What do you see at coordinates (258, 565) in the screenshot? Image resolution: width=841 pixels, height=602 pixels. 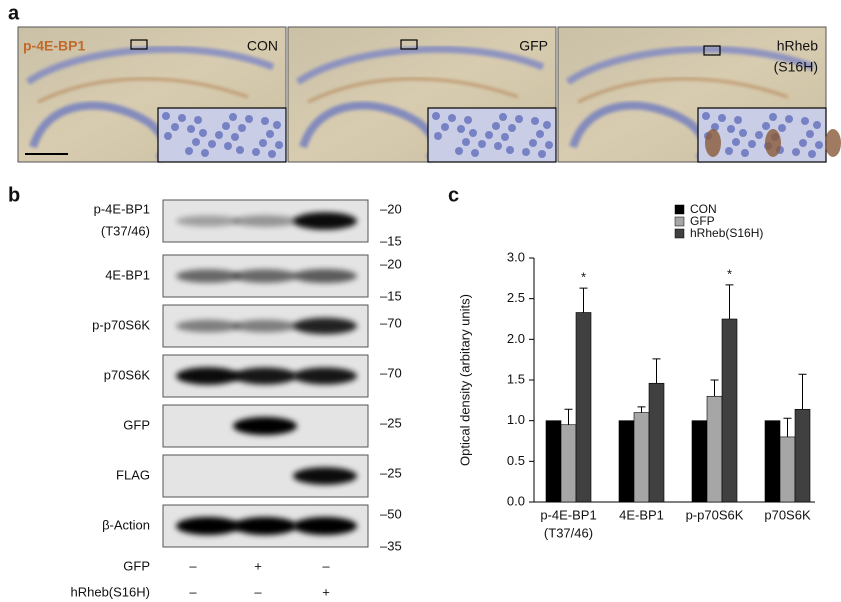 I see `condition-sign: +` at bounding box center [258, 565].